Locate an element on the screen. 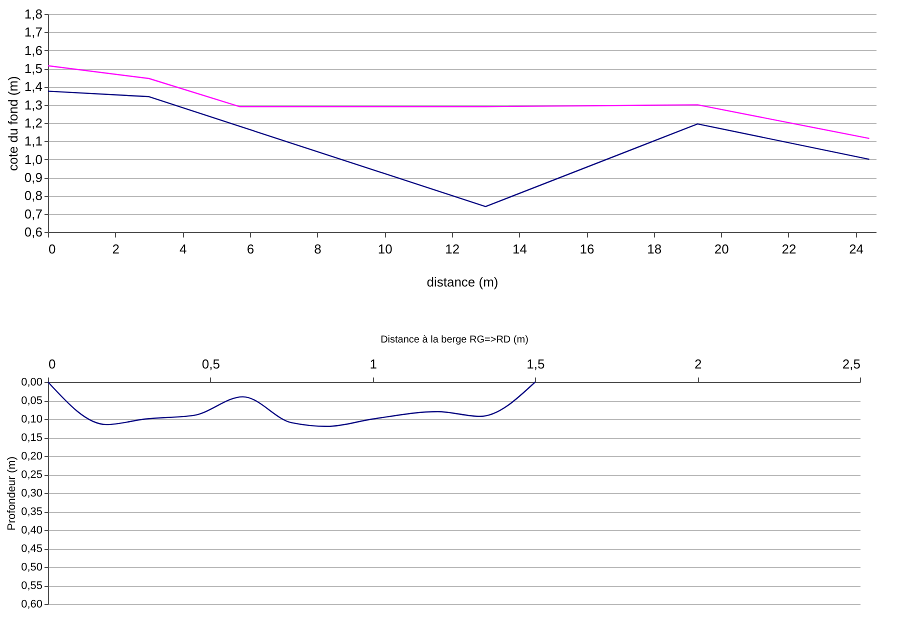  y-tick-label: 0,8 is located at coordinates (33, 196).